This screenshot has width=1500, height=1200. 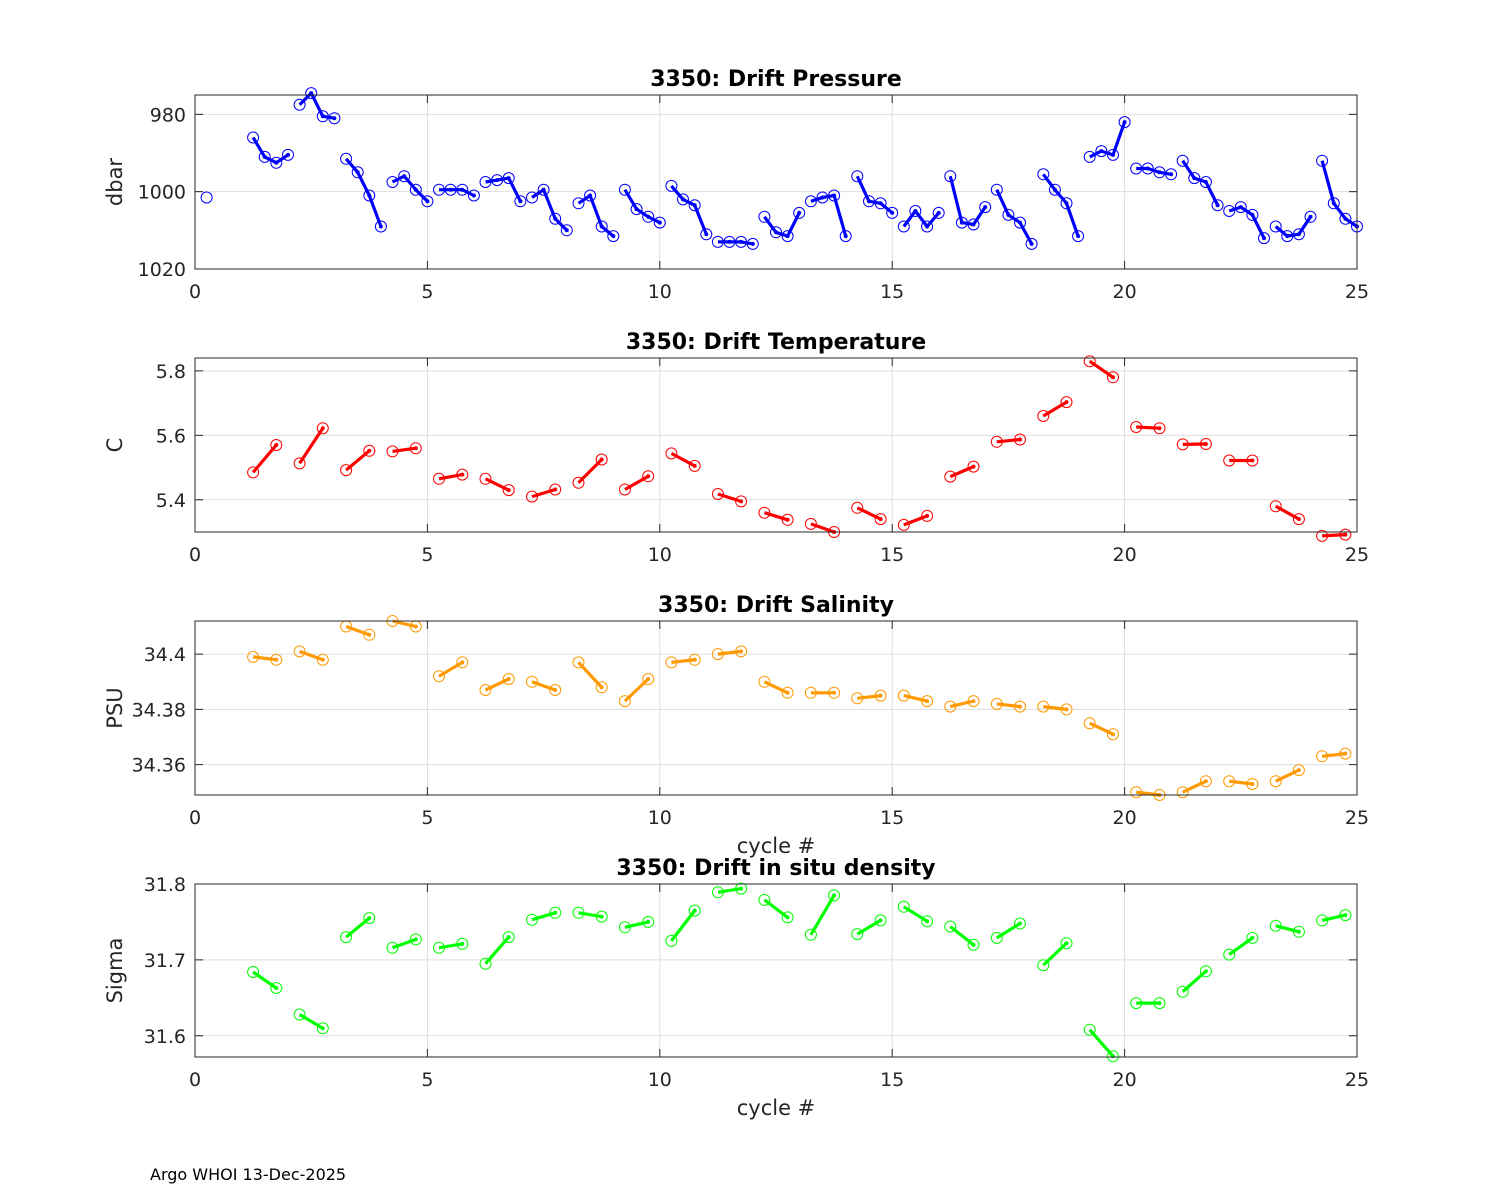 What do you see at coordinates (776, 970) in the screenshot?
I see `axes-box` at bounding box center [776, 970].